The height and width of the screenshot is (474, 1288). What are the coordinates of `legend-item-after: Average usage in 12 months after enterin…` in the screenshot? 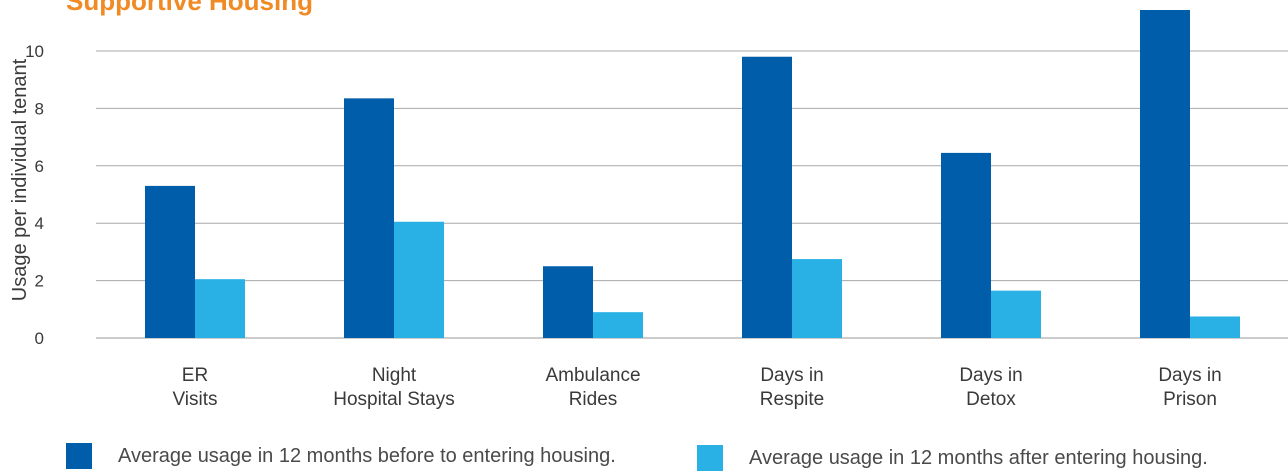 It's located at (952, 458).